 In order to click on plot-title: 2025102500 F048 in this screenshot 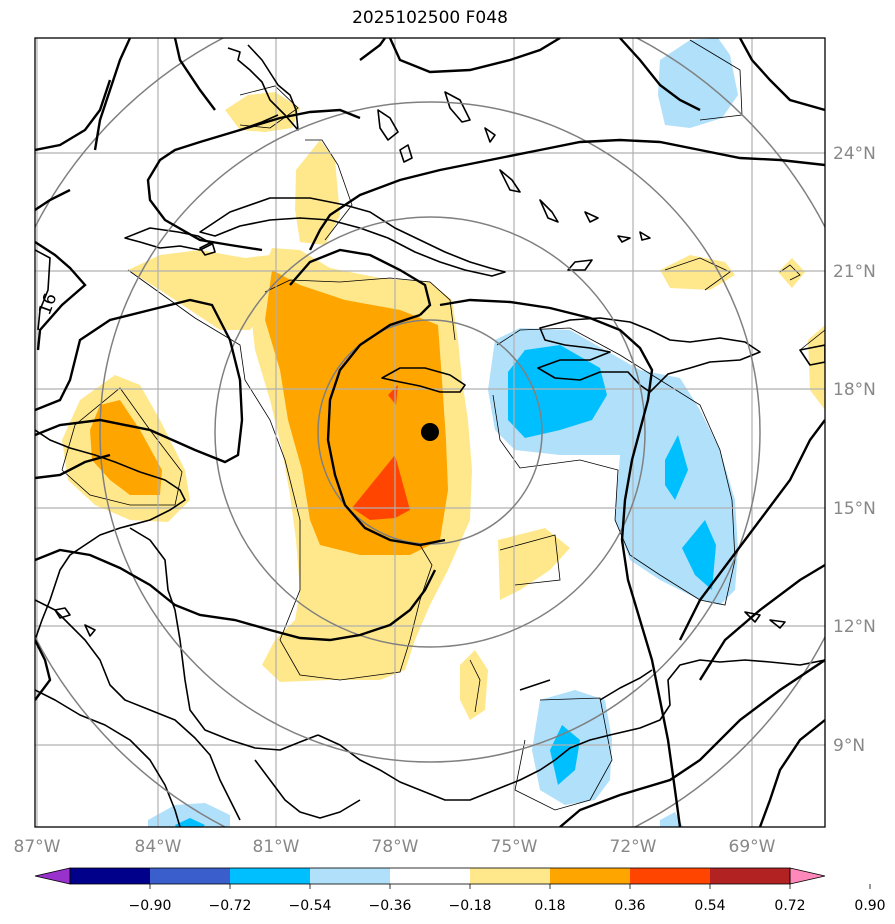, I will do `click(430, 18)`.